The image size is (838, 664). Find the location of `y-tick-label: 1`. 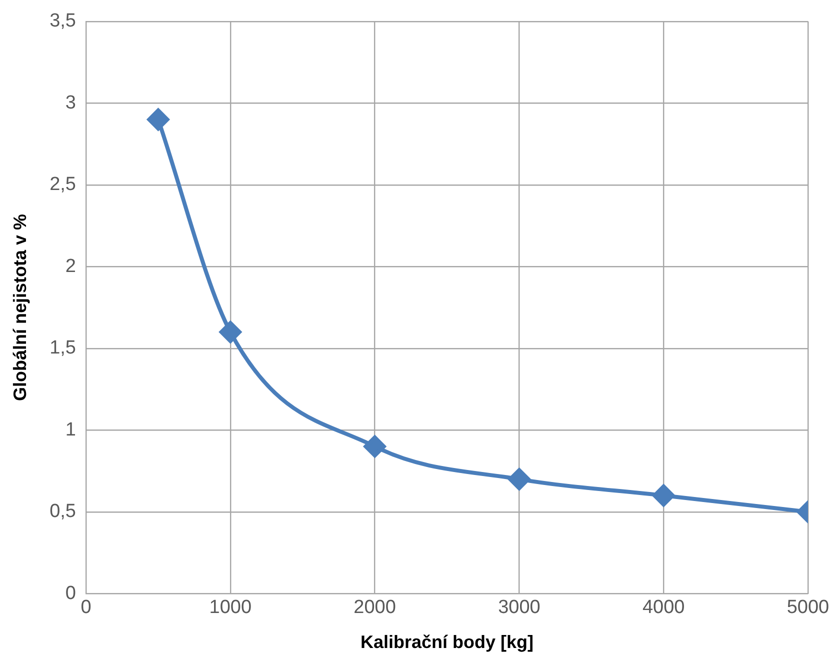

y-tick-label: 1 is located at coordinates (70, 429).